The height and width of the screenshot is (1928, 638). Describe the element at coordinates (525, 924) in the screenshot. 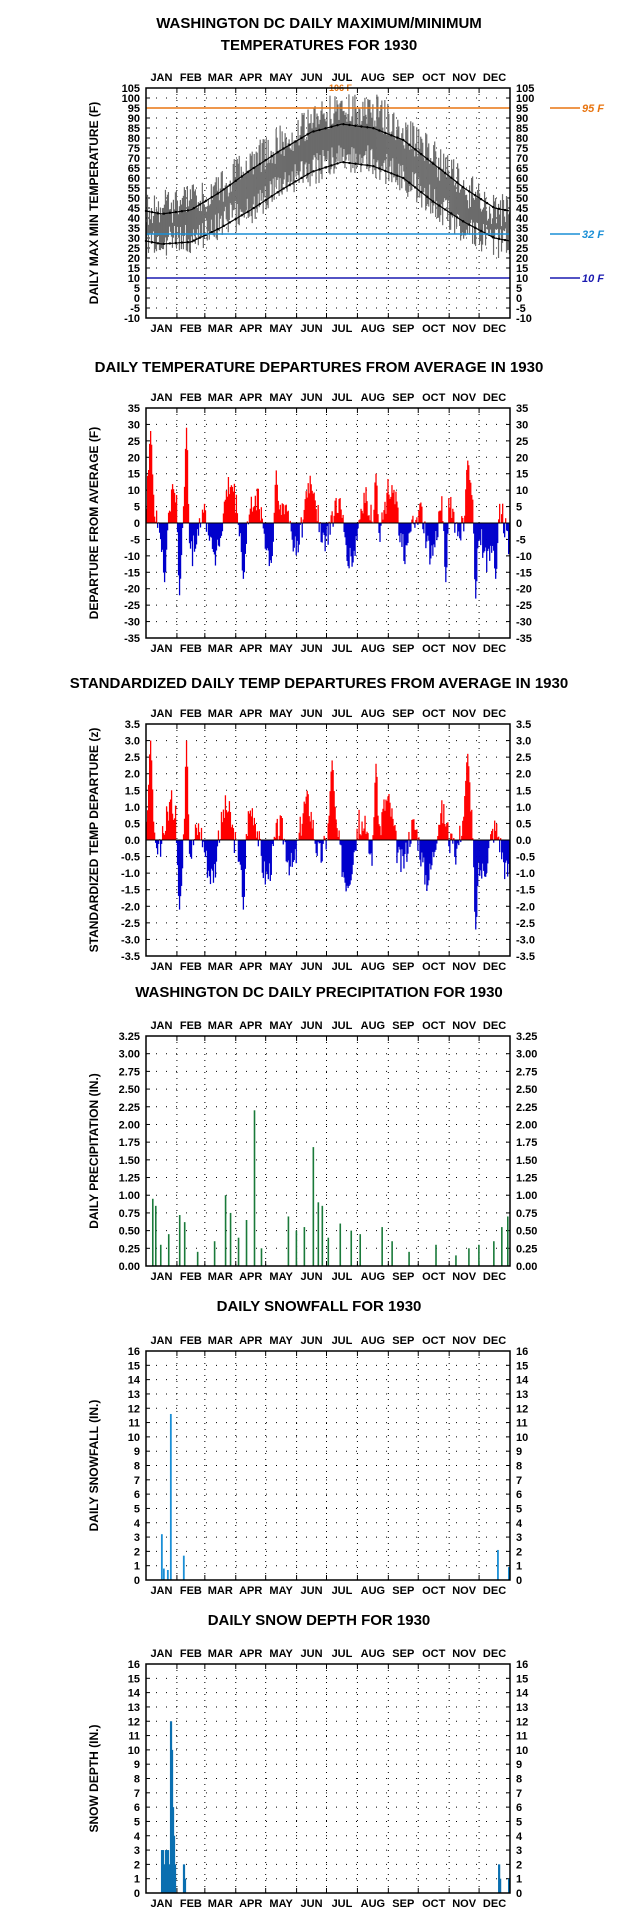

I see `y-tick-label-right: -2.5` at that location.